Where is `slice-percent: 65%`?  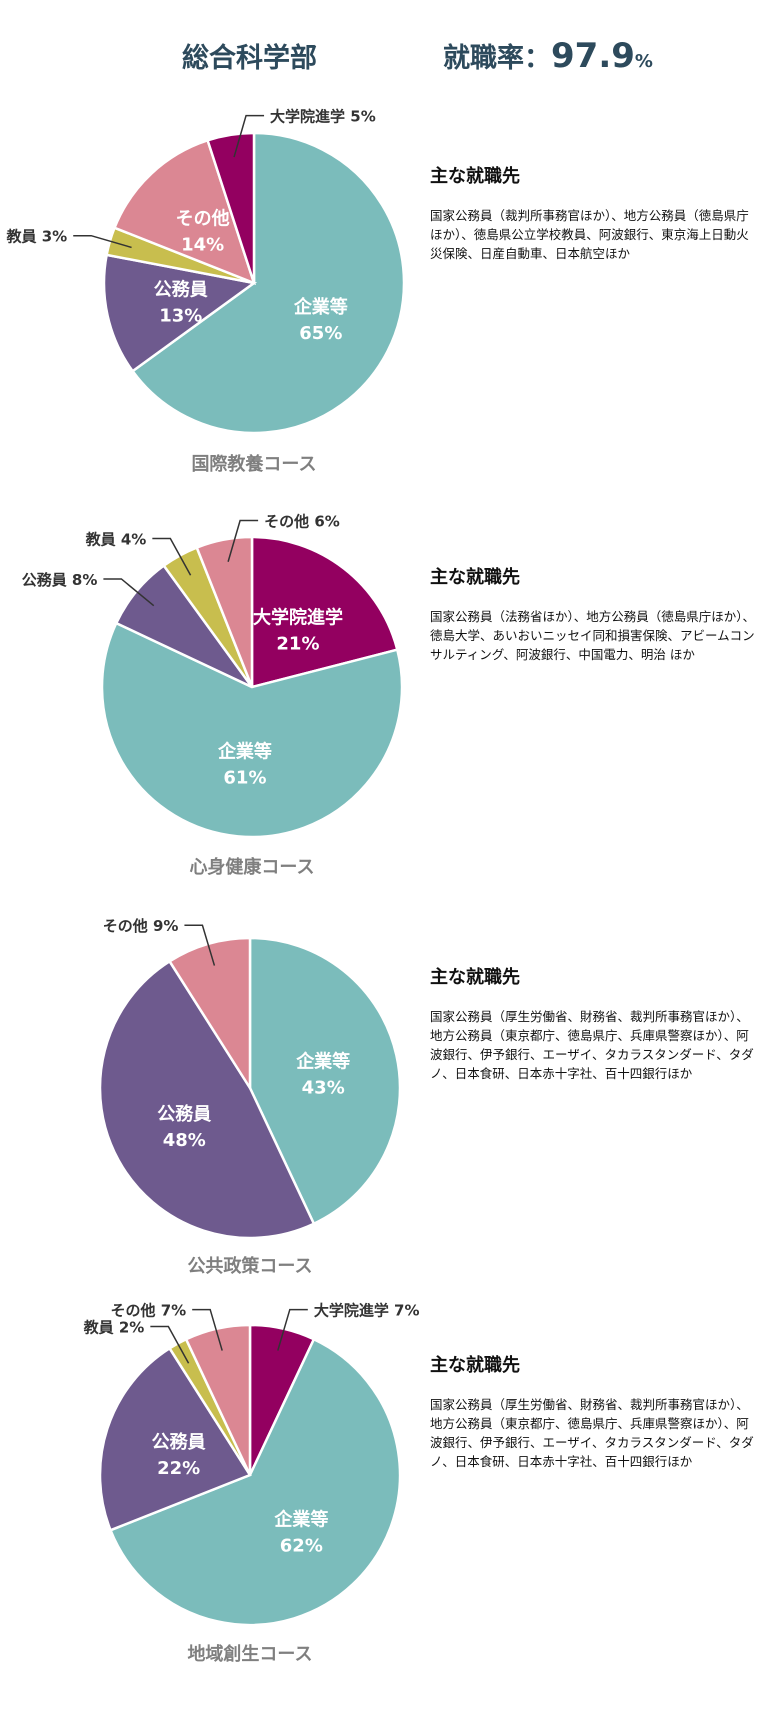 slice-percent: 65% is located at coordinates (320, 333).